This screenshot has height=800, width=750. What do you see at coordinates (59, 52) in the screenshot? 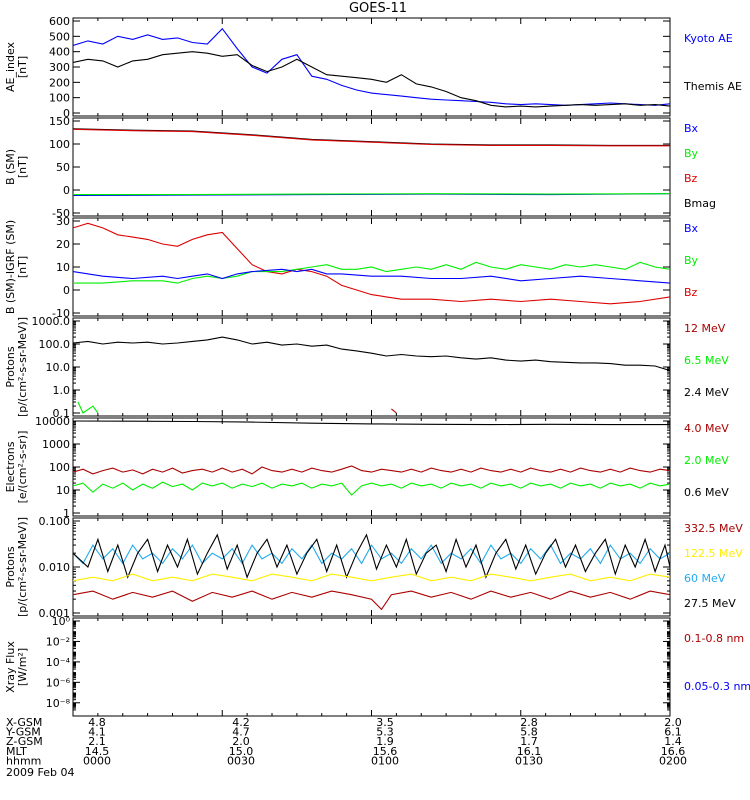
I see `y-tick-label: 400` at bounding box center [59, 52].